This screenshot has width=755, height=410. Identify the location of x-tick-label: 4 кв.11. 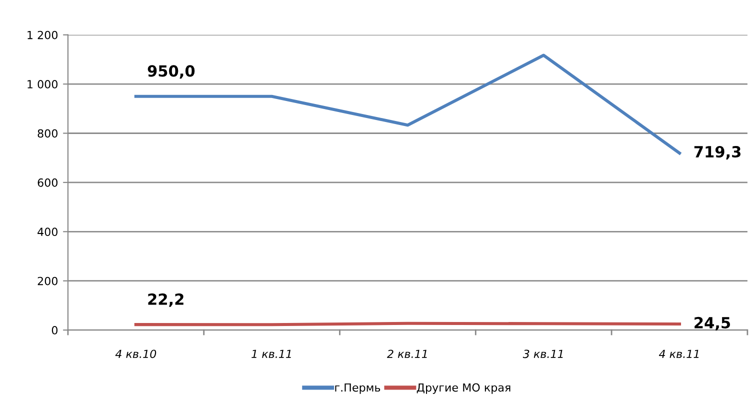
(678, 354).